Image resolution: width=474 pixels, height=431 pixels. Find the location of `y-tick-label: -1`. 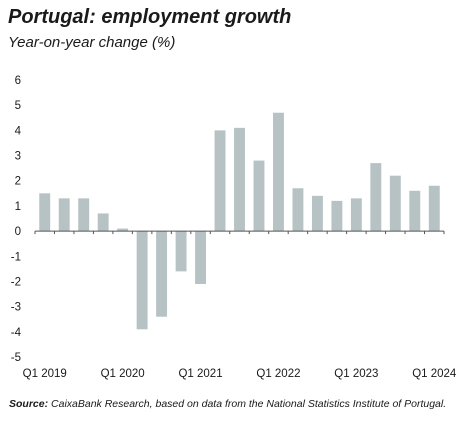

y-tick-label: -1 is located at coordinates (16, 257).